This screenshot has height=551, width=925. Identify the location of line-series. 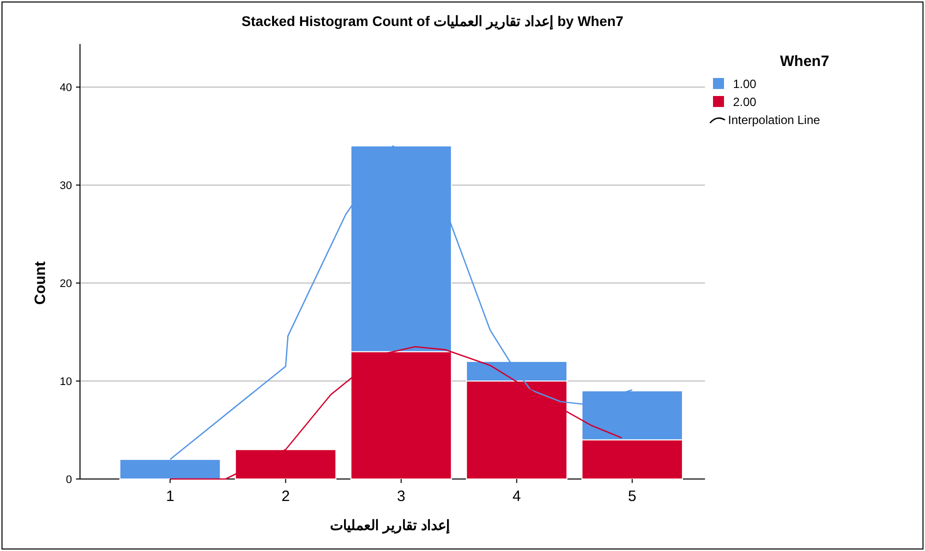
(395, 413).